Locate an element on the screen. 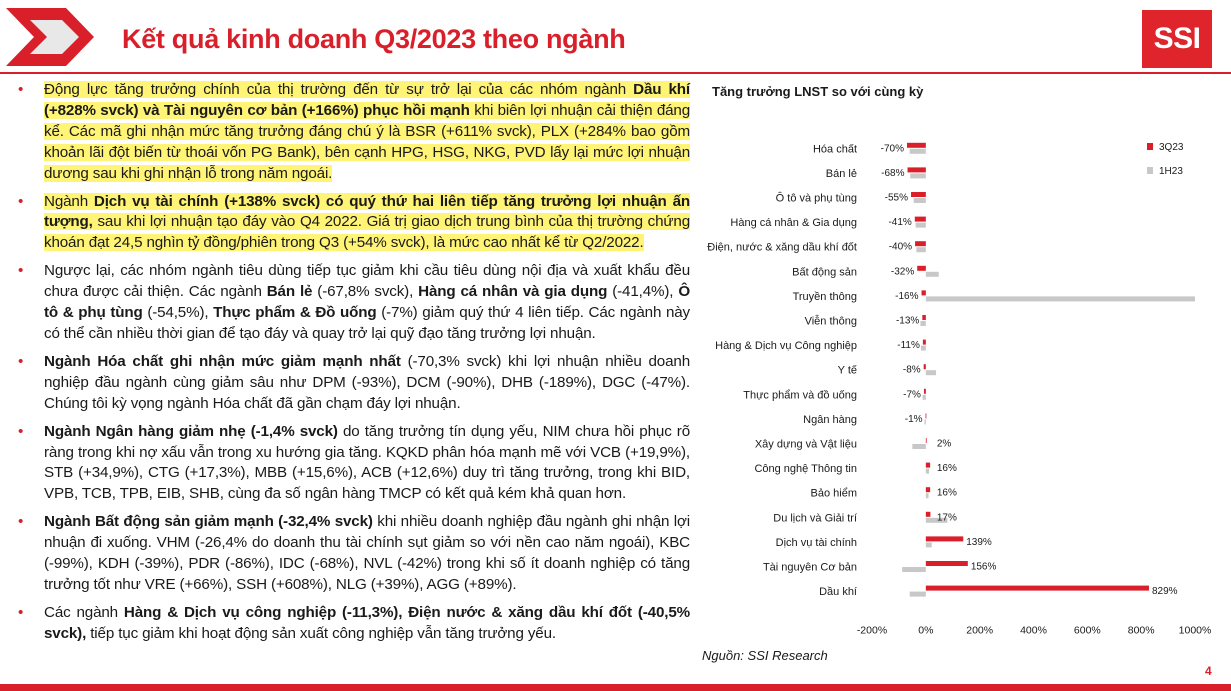 This screenshot has width=1231, height=691. data-label: 829% is located at coordinates (1165, 591).